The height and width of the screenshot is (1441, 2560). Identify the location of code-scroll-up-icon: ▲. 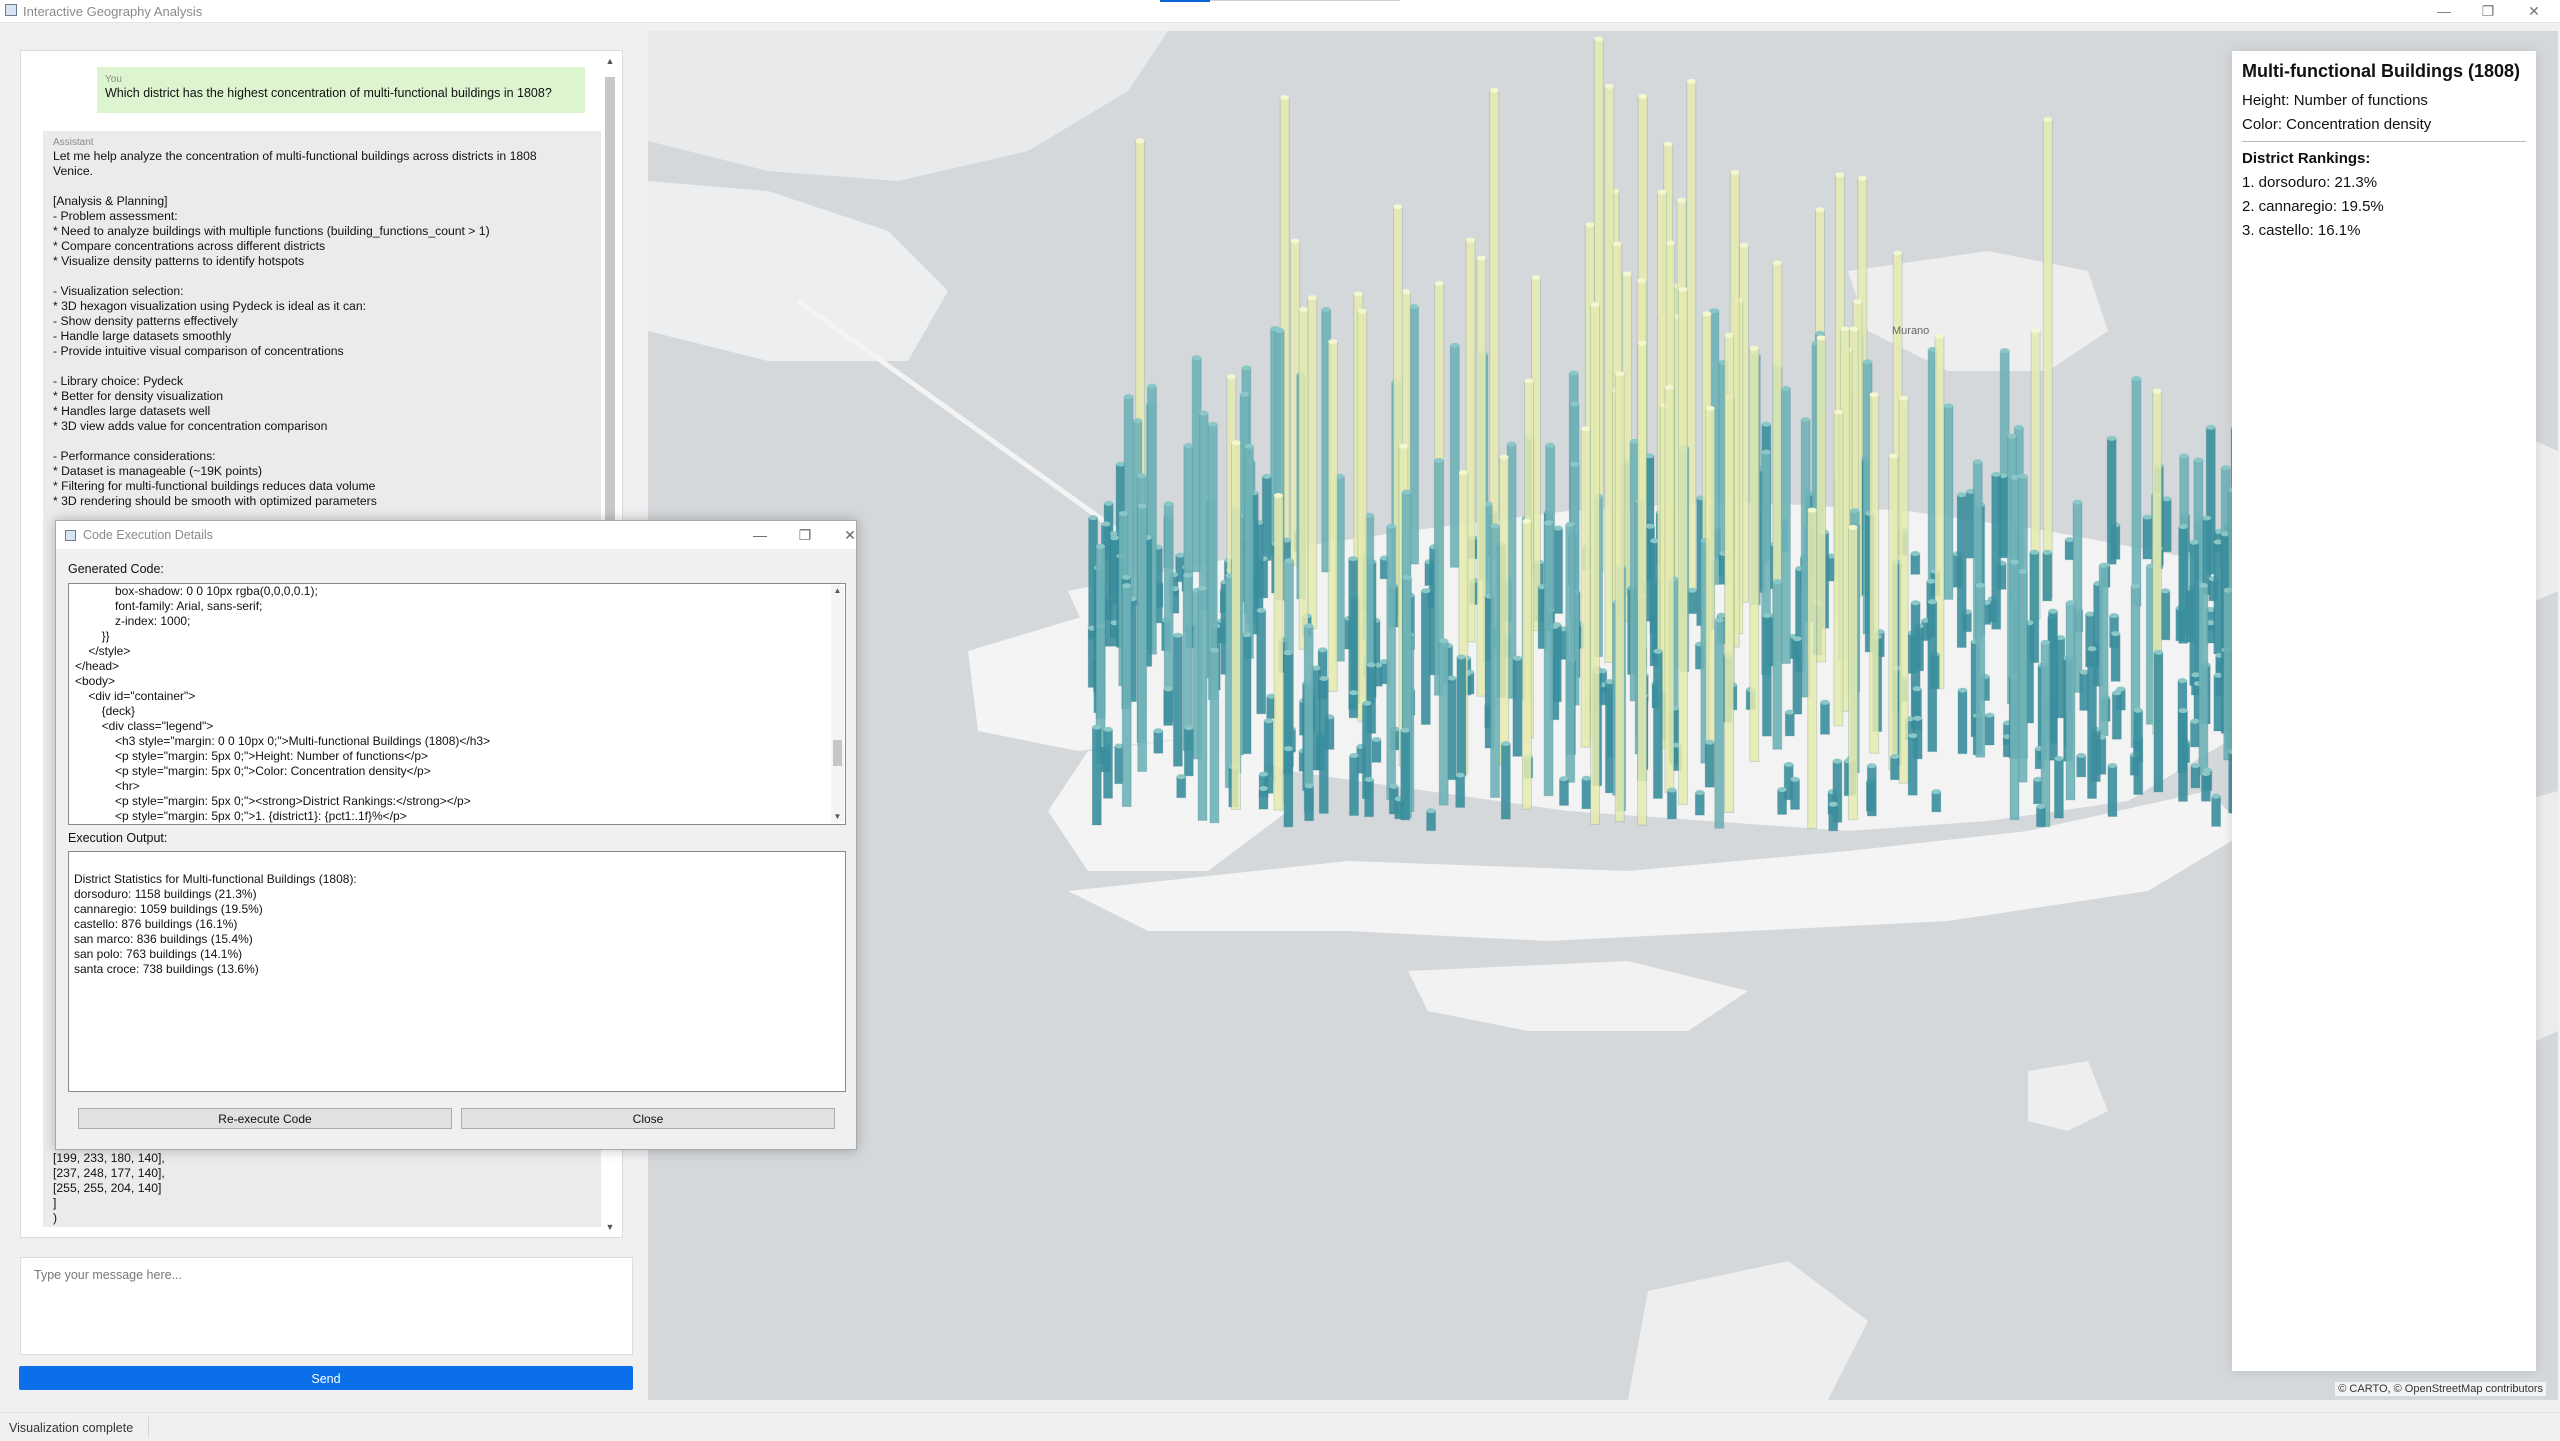
(837, 590).